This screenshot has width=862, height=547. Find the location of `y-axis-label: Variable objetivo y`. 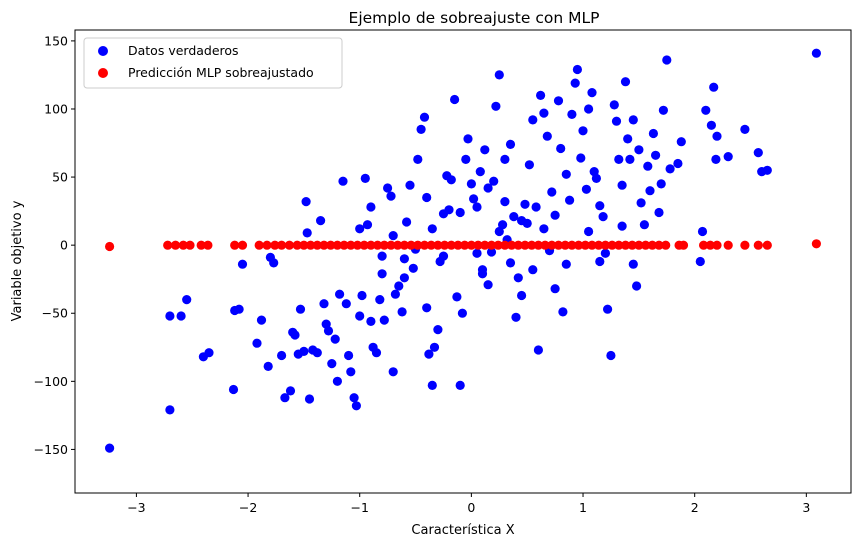

y-axis-label: Variable objetivo y is located at coordinates (17, 260).